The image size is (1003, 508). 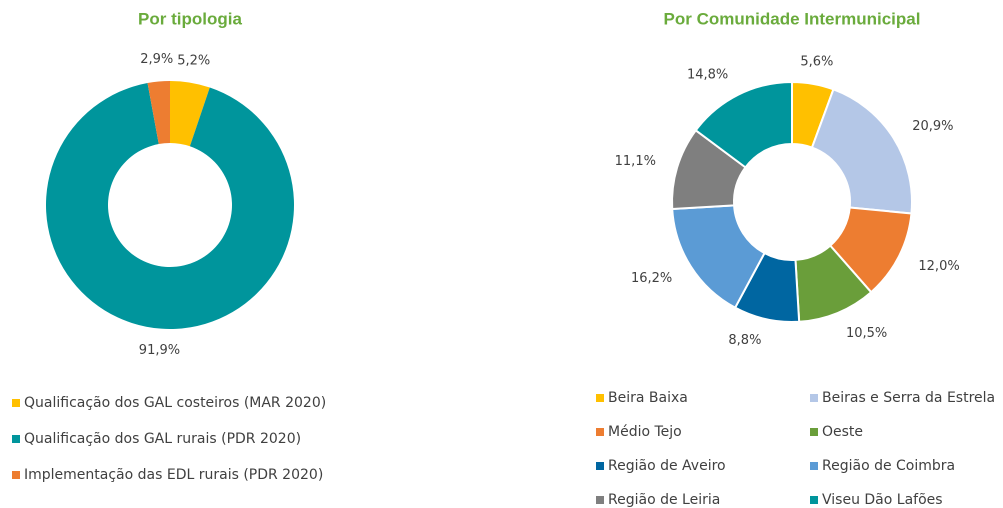 I want to click on data-label: 8,8%, so click(x=744, y=340).